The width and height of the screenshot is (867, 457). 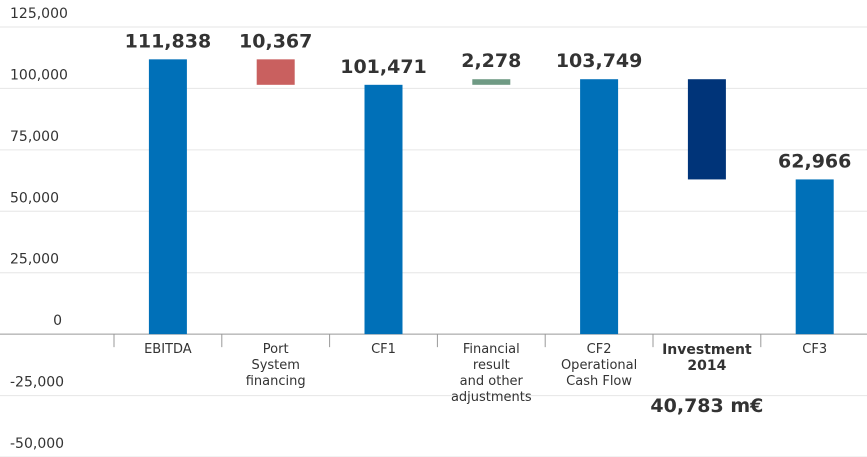 I want to click on x-tick-label: Port System financing, so click(x=275, y=366).